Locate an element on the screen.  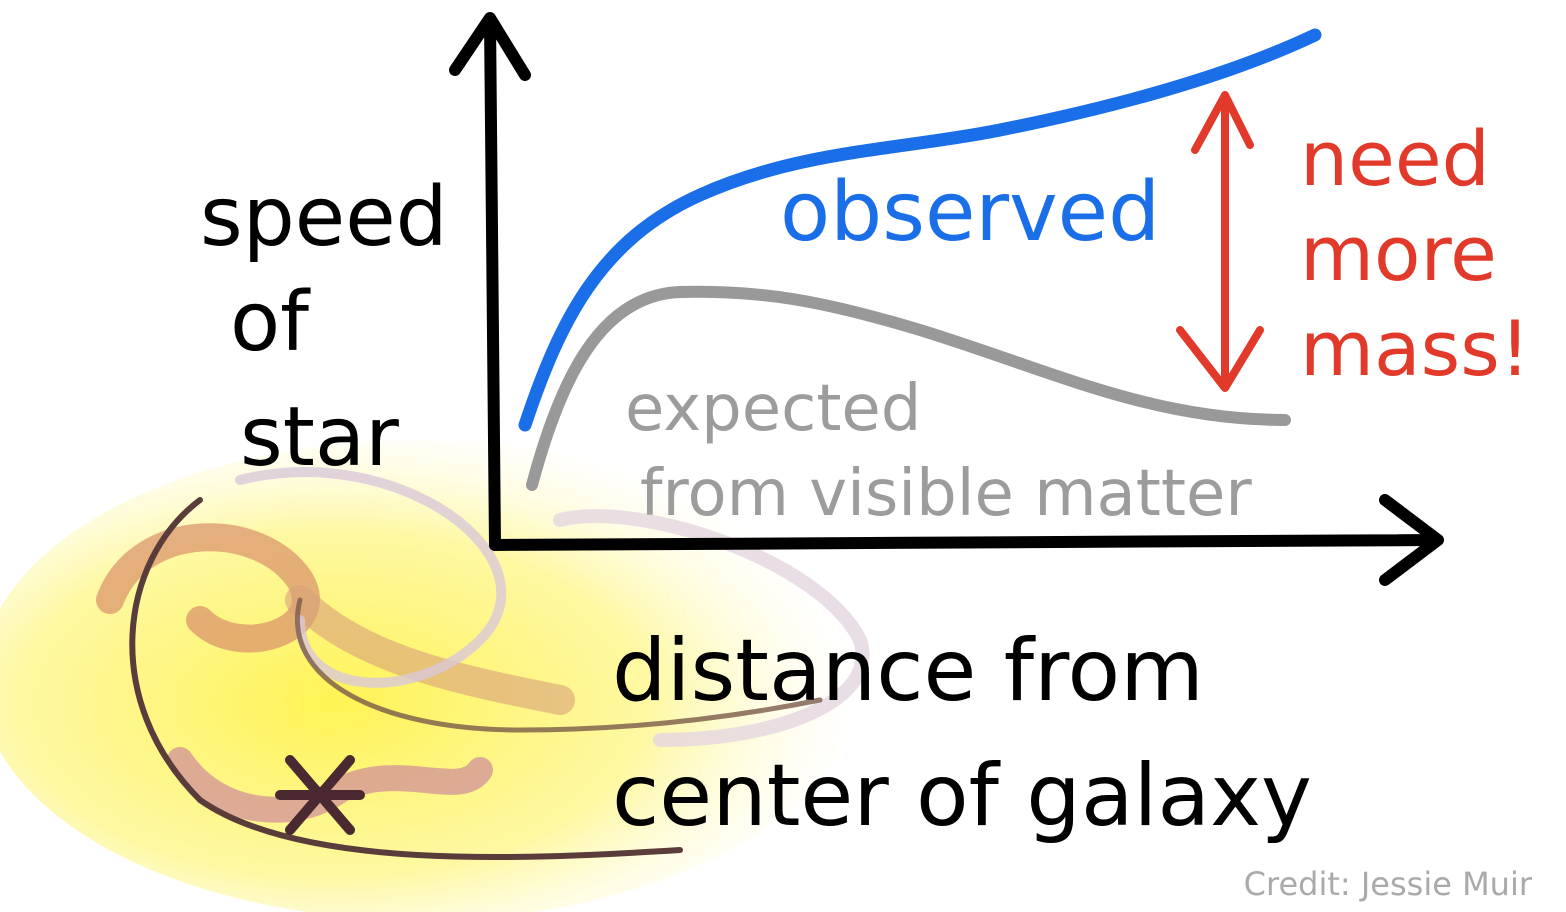
label-line: center of galaxy is located at coordinates (962, 796).